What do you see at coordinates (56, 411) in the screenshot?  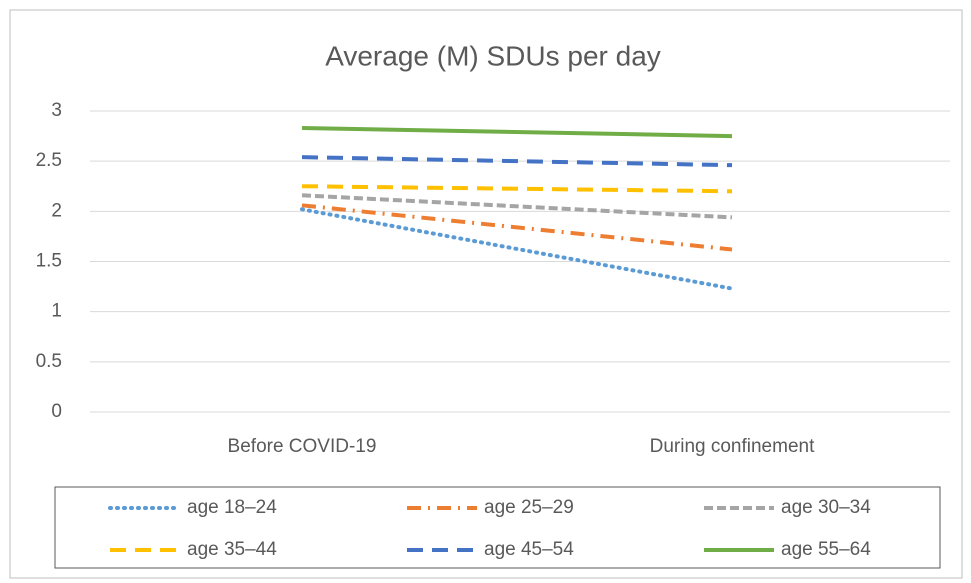 I see `y-tick-label: 0` at bounding box center [56, 411].